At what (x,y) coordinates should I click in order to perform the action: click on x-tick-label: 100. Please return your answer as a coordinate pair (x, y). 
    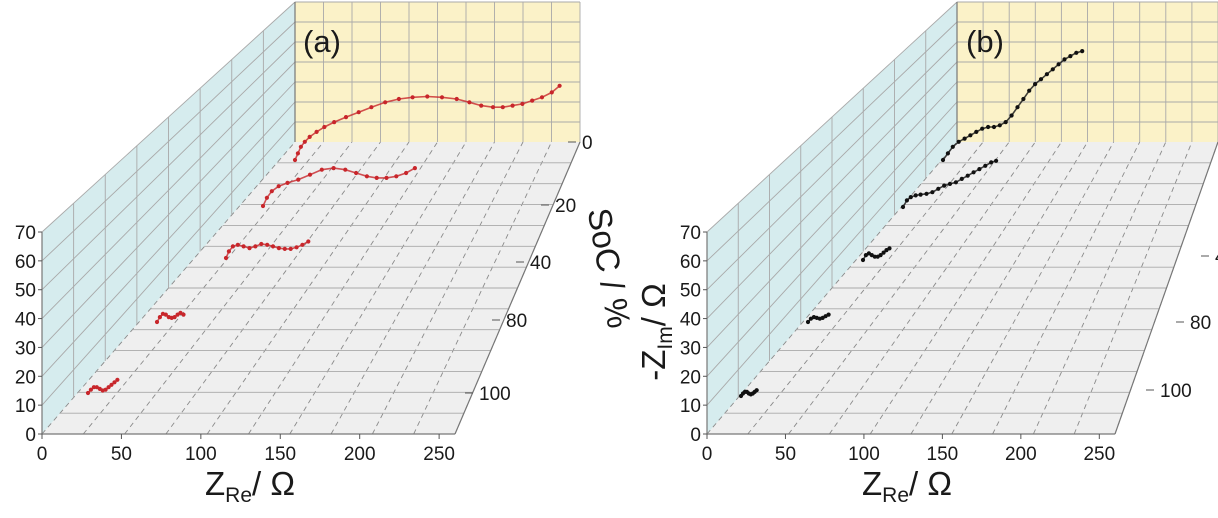
    Looking at the image, I should click on (201, 454).